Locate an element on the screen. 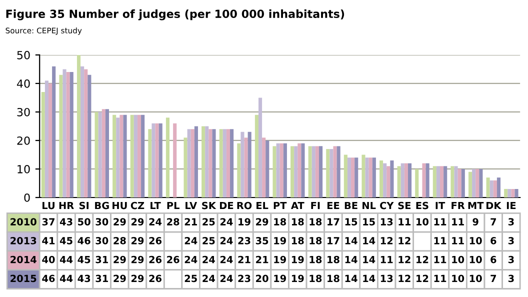 Image resolution: width=528 pixels, height=297 pixels. y-tick-label: 20 is located at coordinates (23, 140).